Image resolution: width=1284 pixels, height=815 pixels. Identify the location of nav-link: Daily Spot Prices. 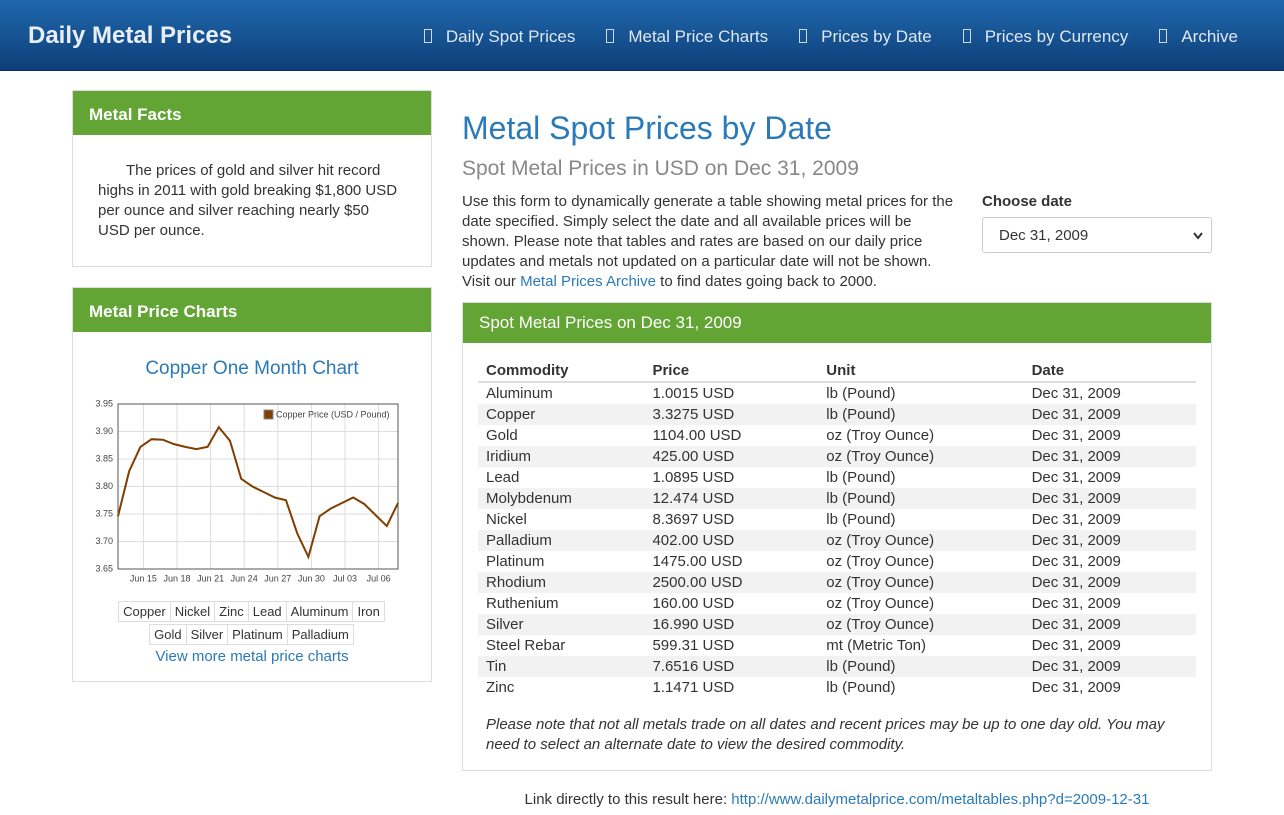
(499, 37).